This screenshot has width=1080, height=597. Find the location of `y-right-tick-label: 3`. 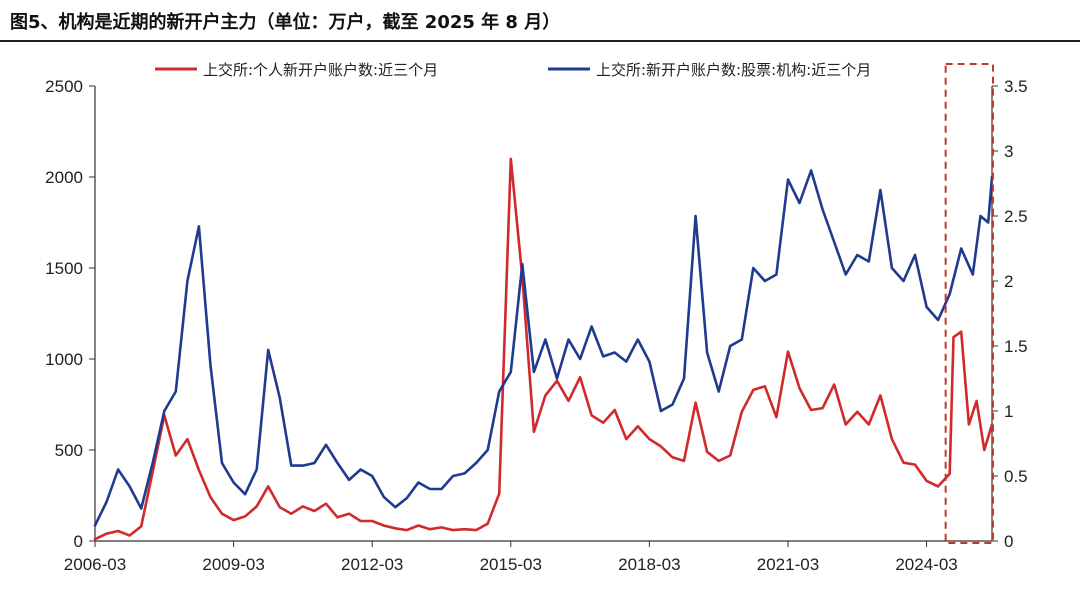

y-right-tick-label: 3 is located at coordinates (1008, 151).